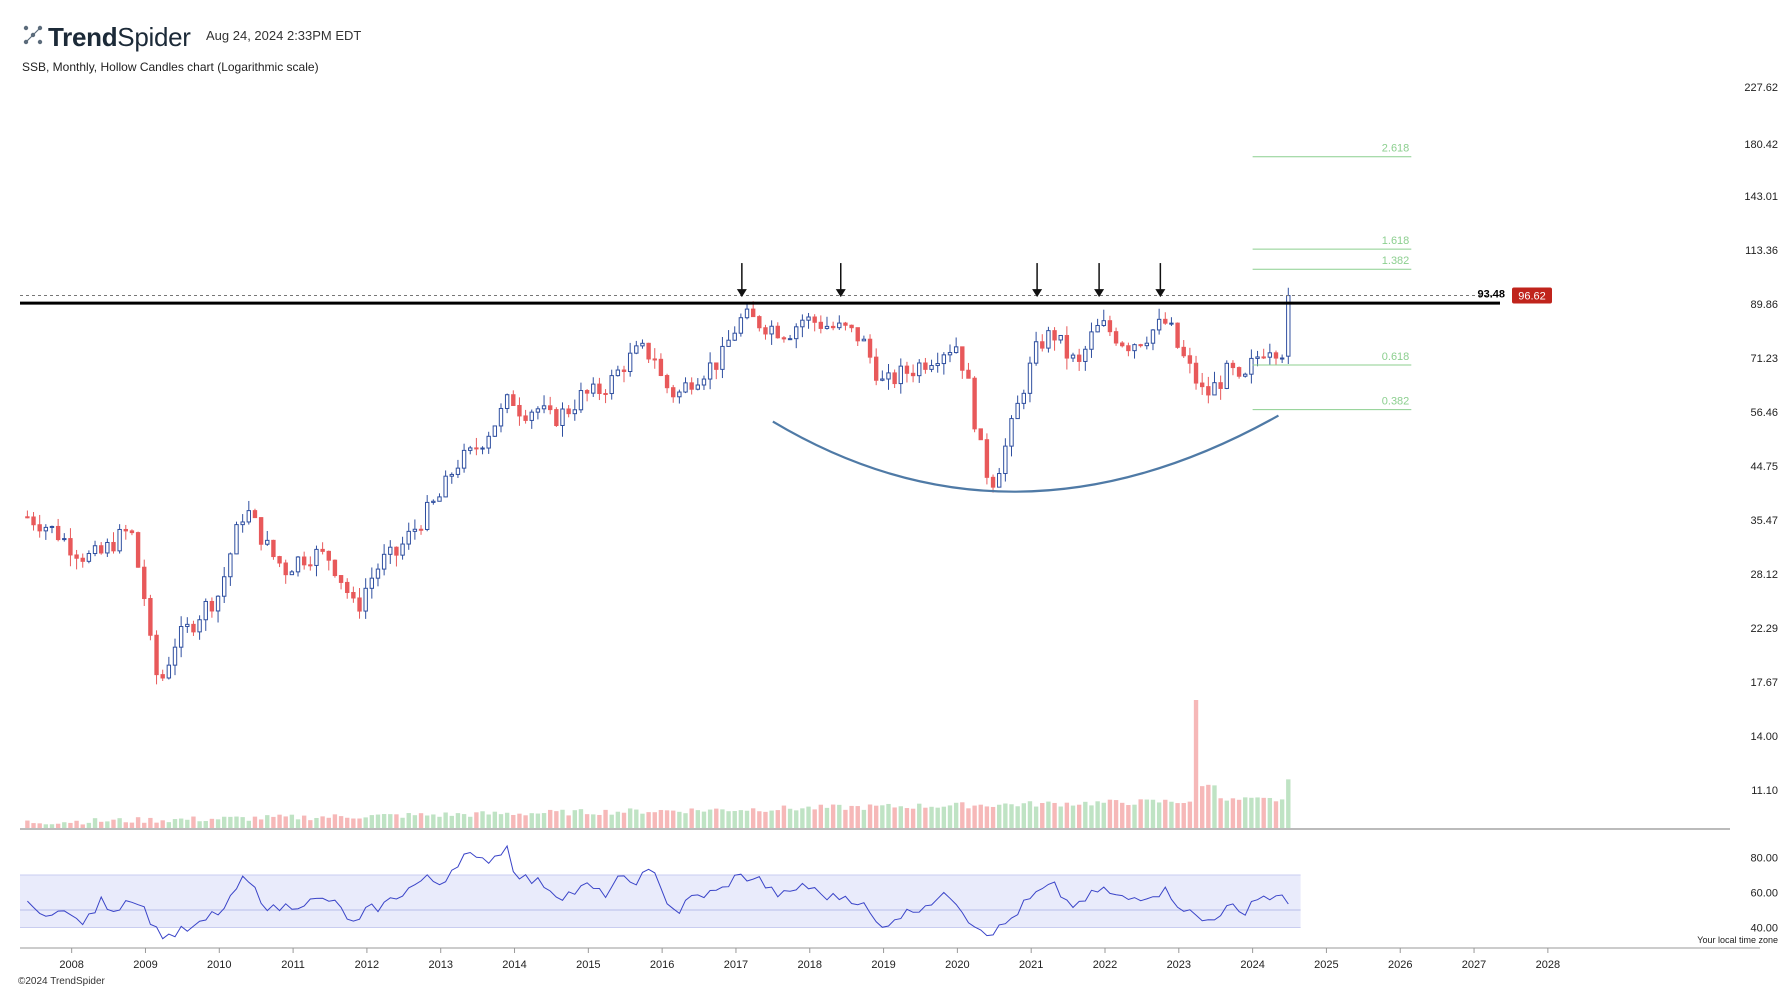 The image size is (1792, 992). What do you see at coordinates (1474, 965) in the screenshot?
I see `x-axis-tick: 2027` at bounding box center [1474, 965].